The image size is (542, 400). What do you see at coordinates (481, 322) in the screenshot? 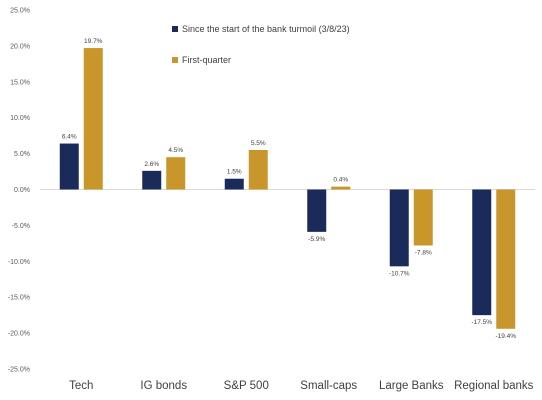
I see `data-label: -17.5%` at bounding box center [481, 322].